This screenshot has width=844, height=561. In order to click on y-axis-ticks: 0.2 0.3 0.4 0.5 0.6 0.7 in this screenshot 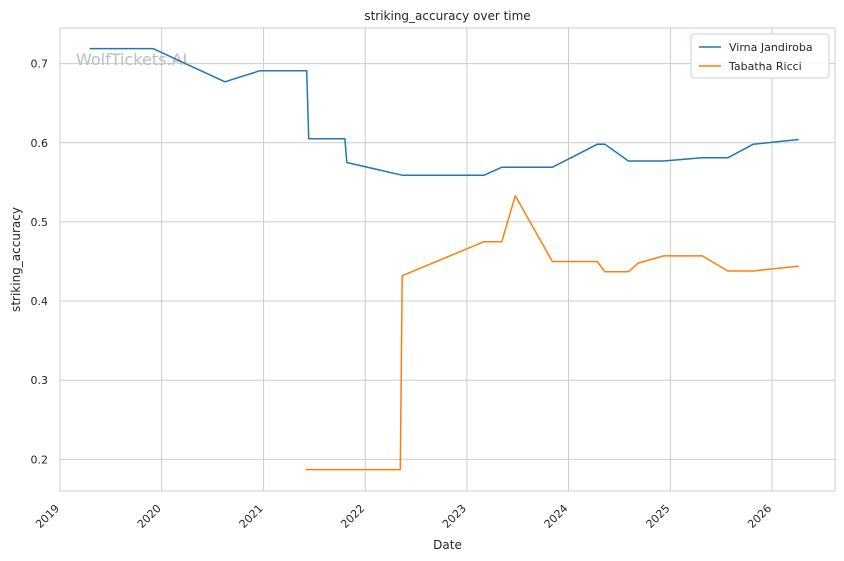, I will do `click(40, 262)`.